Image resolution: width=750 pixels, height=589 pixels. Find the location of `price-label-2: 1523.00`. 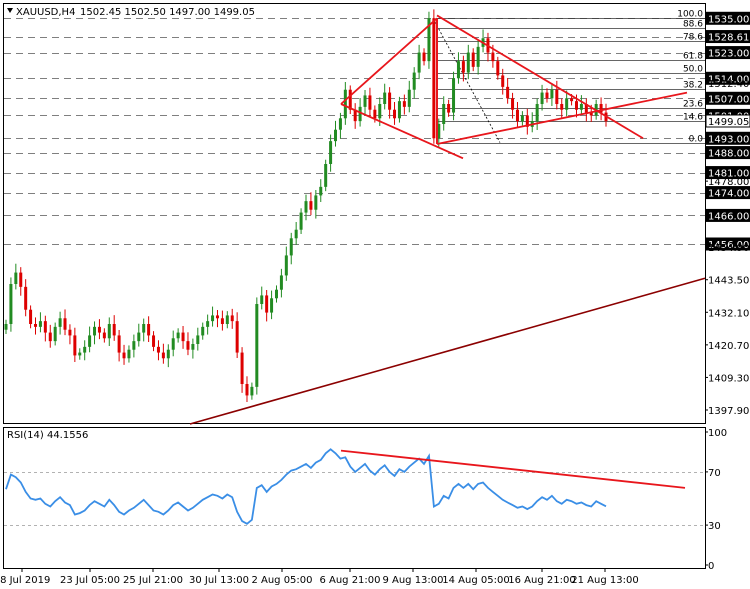

price-label-2: 1523.00 is located at coordinates (728, 54).